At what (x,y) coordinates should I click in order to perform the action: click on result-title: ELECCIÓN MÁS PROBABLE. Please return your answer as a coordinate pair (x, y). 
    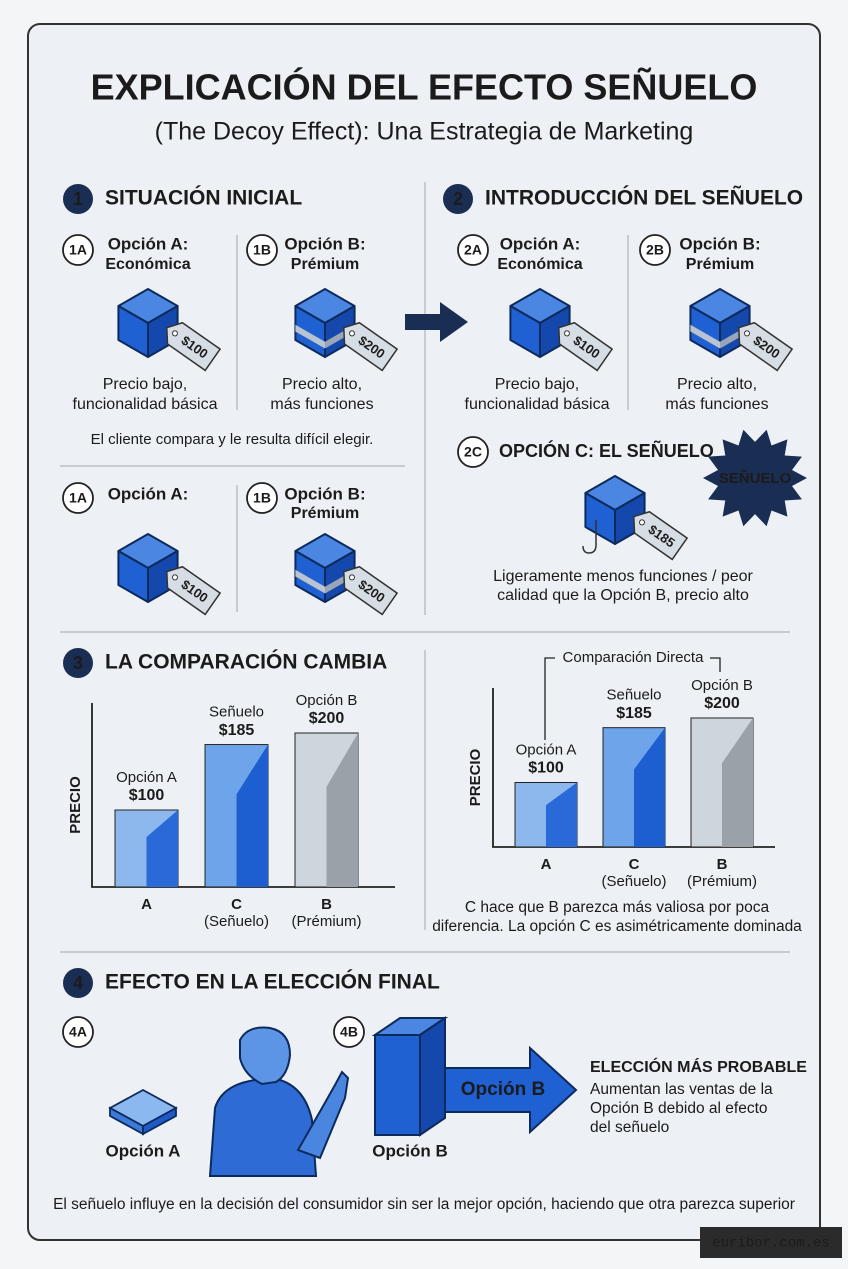
    Looking at the image, I should click on (698, 1066).